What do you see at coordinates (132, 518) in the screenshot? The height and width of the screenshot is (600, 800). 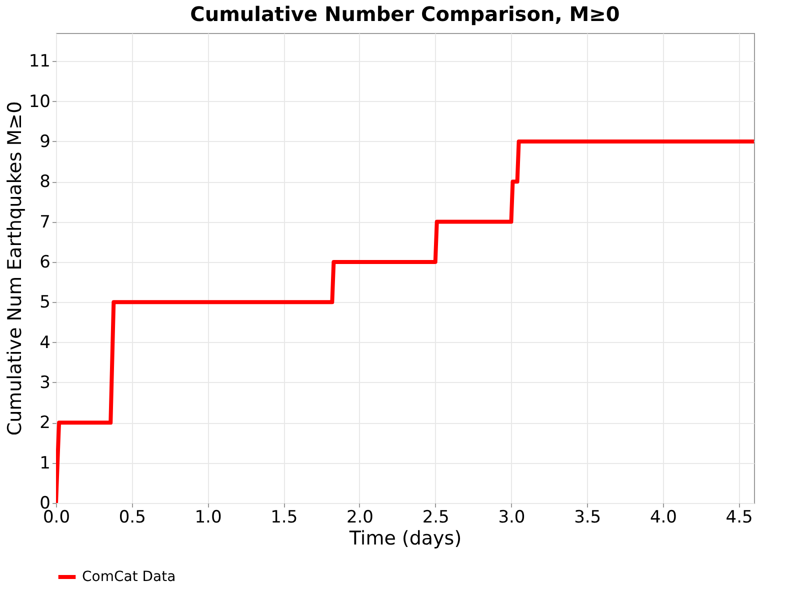 I see `x-tick-label: 0.5` at bounding box center [132, 518].